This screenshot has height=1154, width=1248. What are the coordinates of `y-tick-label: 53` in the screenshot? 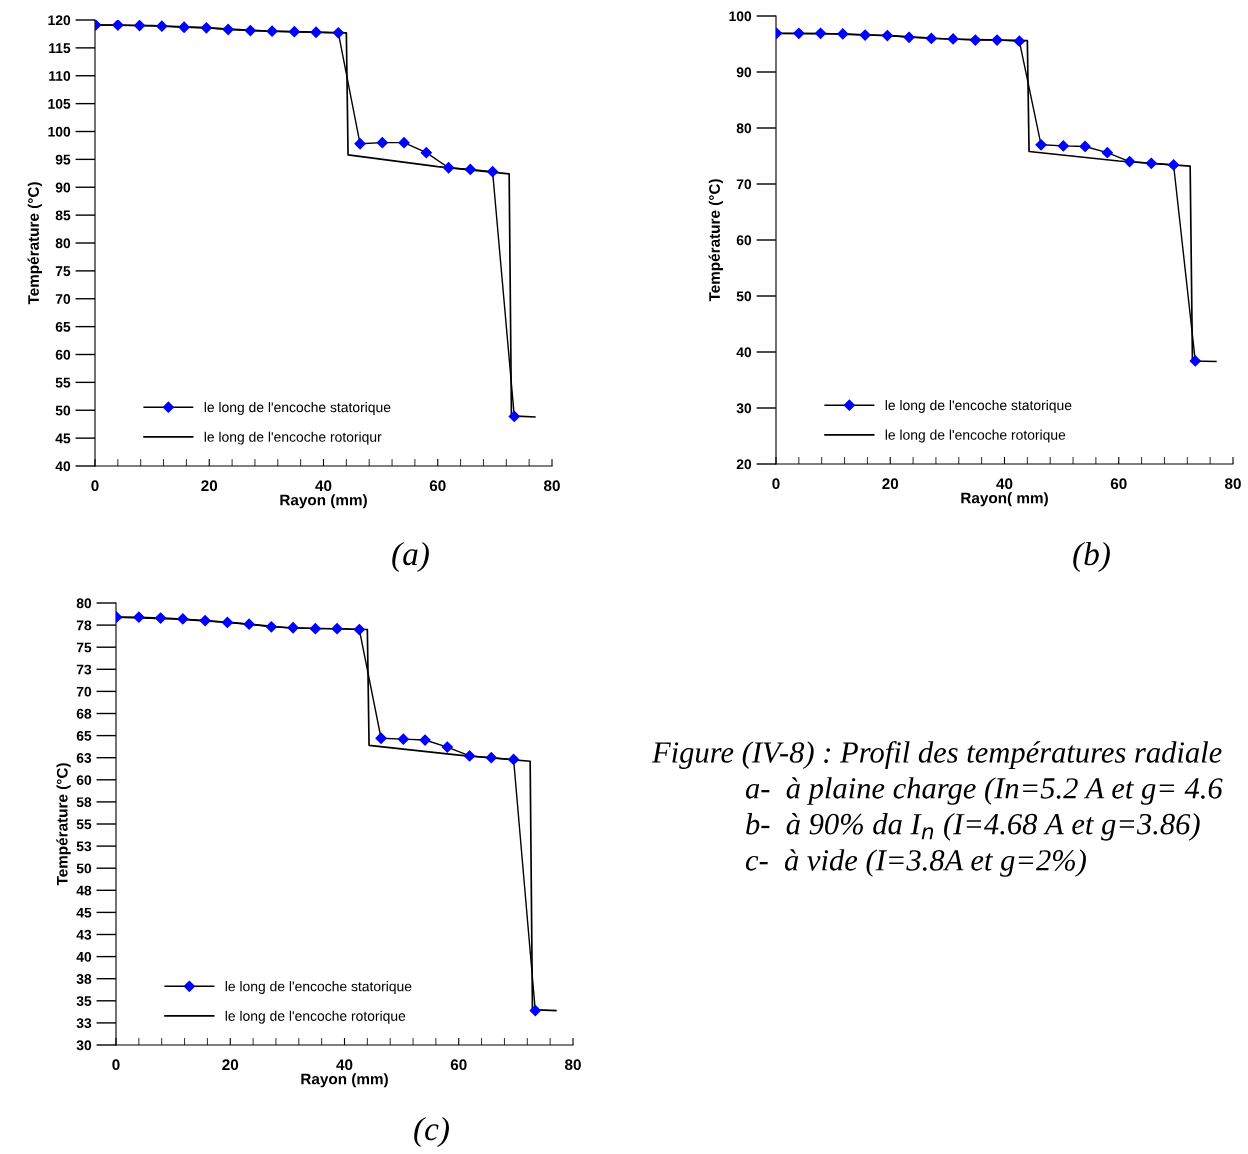 It's located at (84, 846).